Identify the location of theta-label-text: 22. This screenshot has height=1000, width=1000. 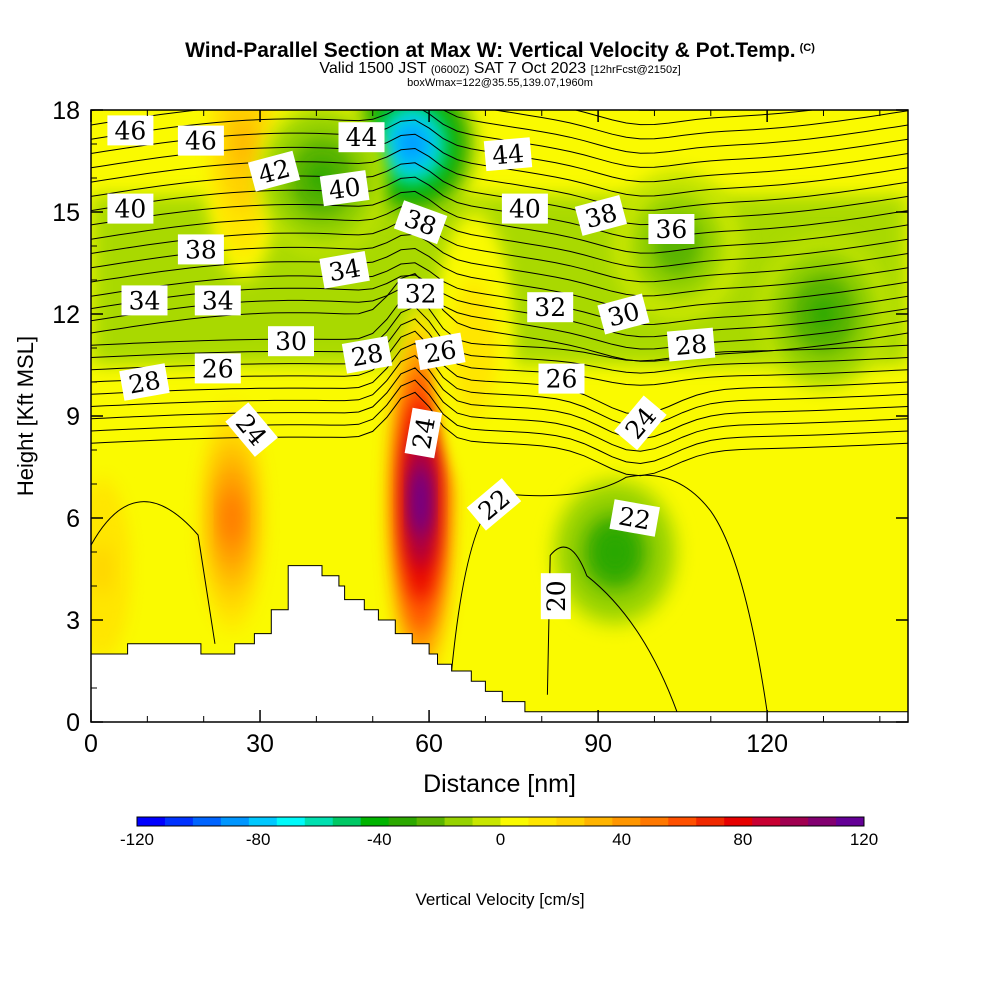
(634, 518).